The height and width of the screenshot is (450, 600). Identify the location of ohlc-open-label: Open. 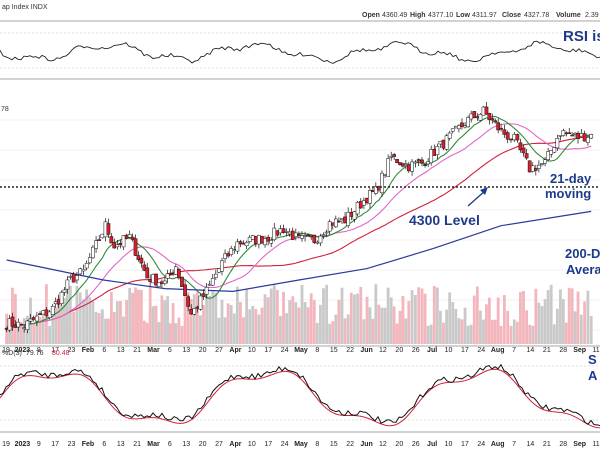
(371, 15).